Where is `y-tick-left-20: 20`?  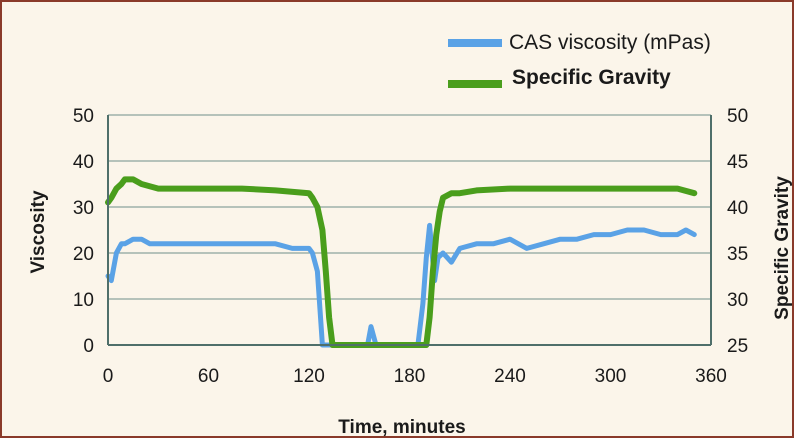
y-tick-left-20: 20 is located at coordinates (83, 254).